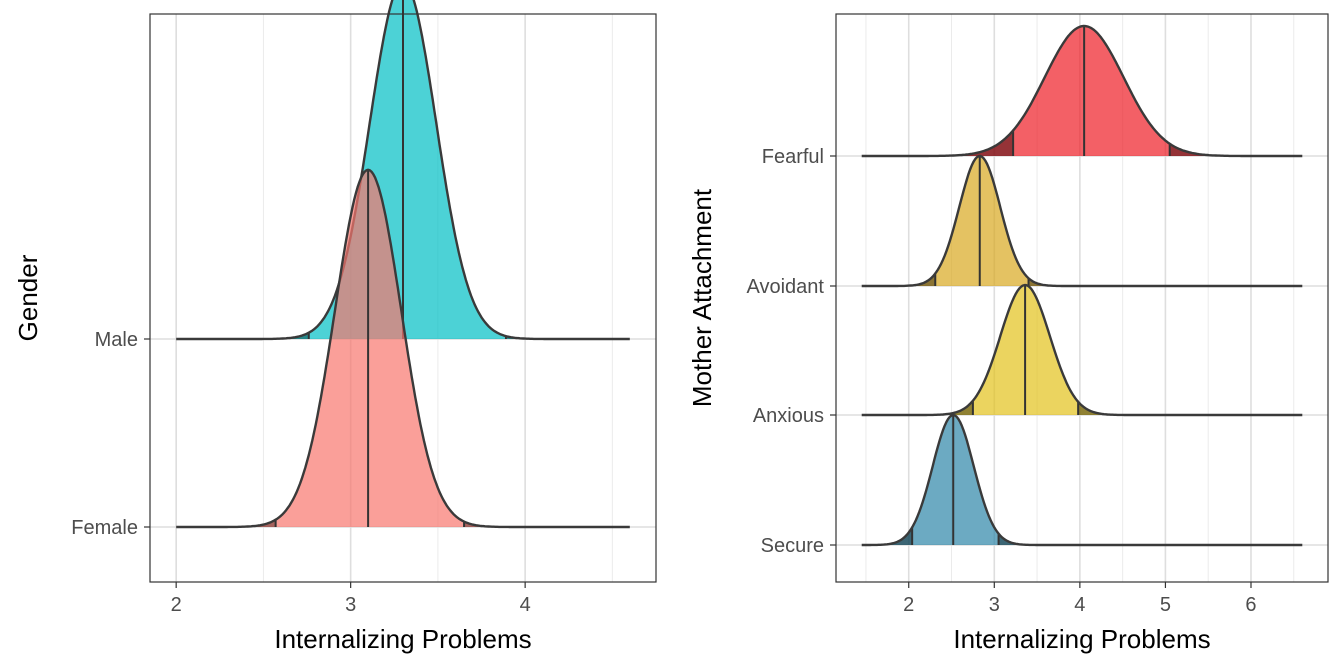 This screenshot has height=672, width=1344. I want to click on gender-y-label-male: Male, so click(116, 340).